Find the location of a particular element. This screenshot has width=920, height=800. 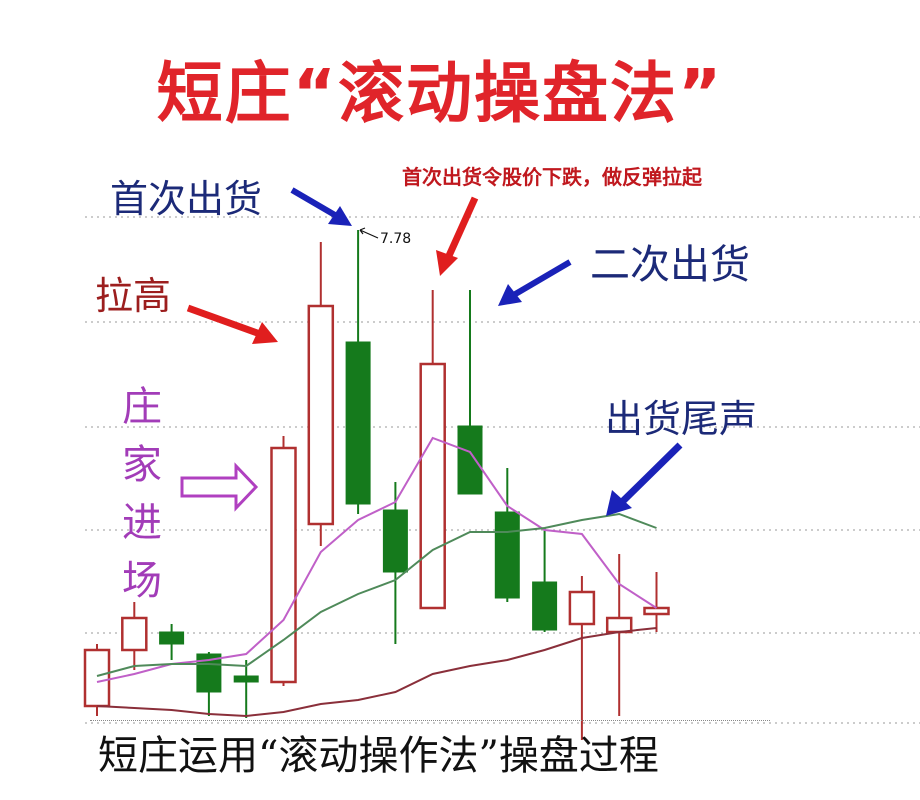

arrowhead-pull-up is located at coordinates (265, 333).